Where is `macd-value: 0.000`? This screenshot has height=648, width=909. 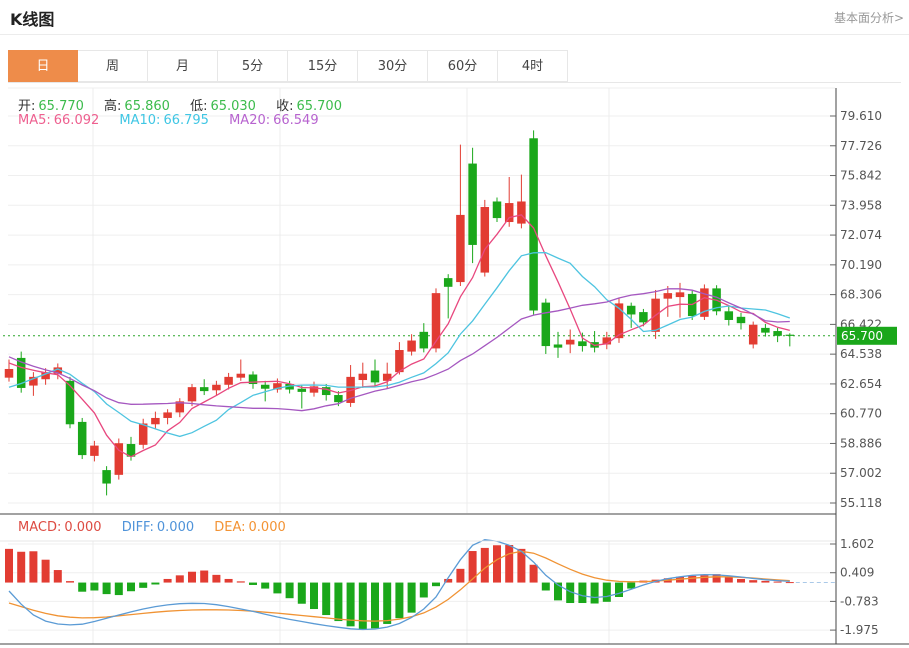 macd-value: 0.000 is located at coordinates (83, 527).